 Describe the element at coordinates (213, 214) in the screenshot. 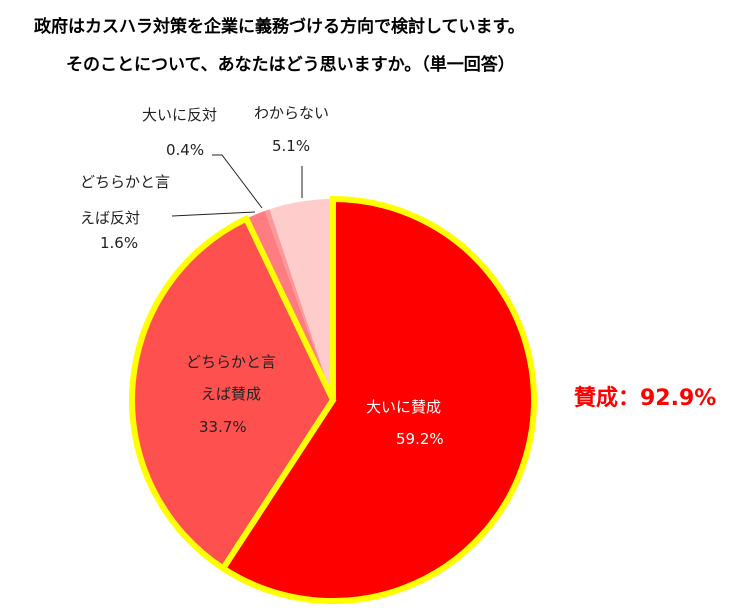

I see `leader-line-dochira-hantai` at that location.